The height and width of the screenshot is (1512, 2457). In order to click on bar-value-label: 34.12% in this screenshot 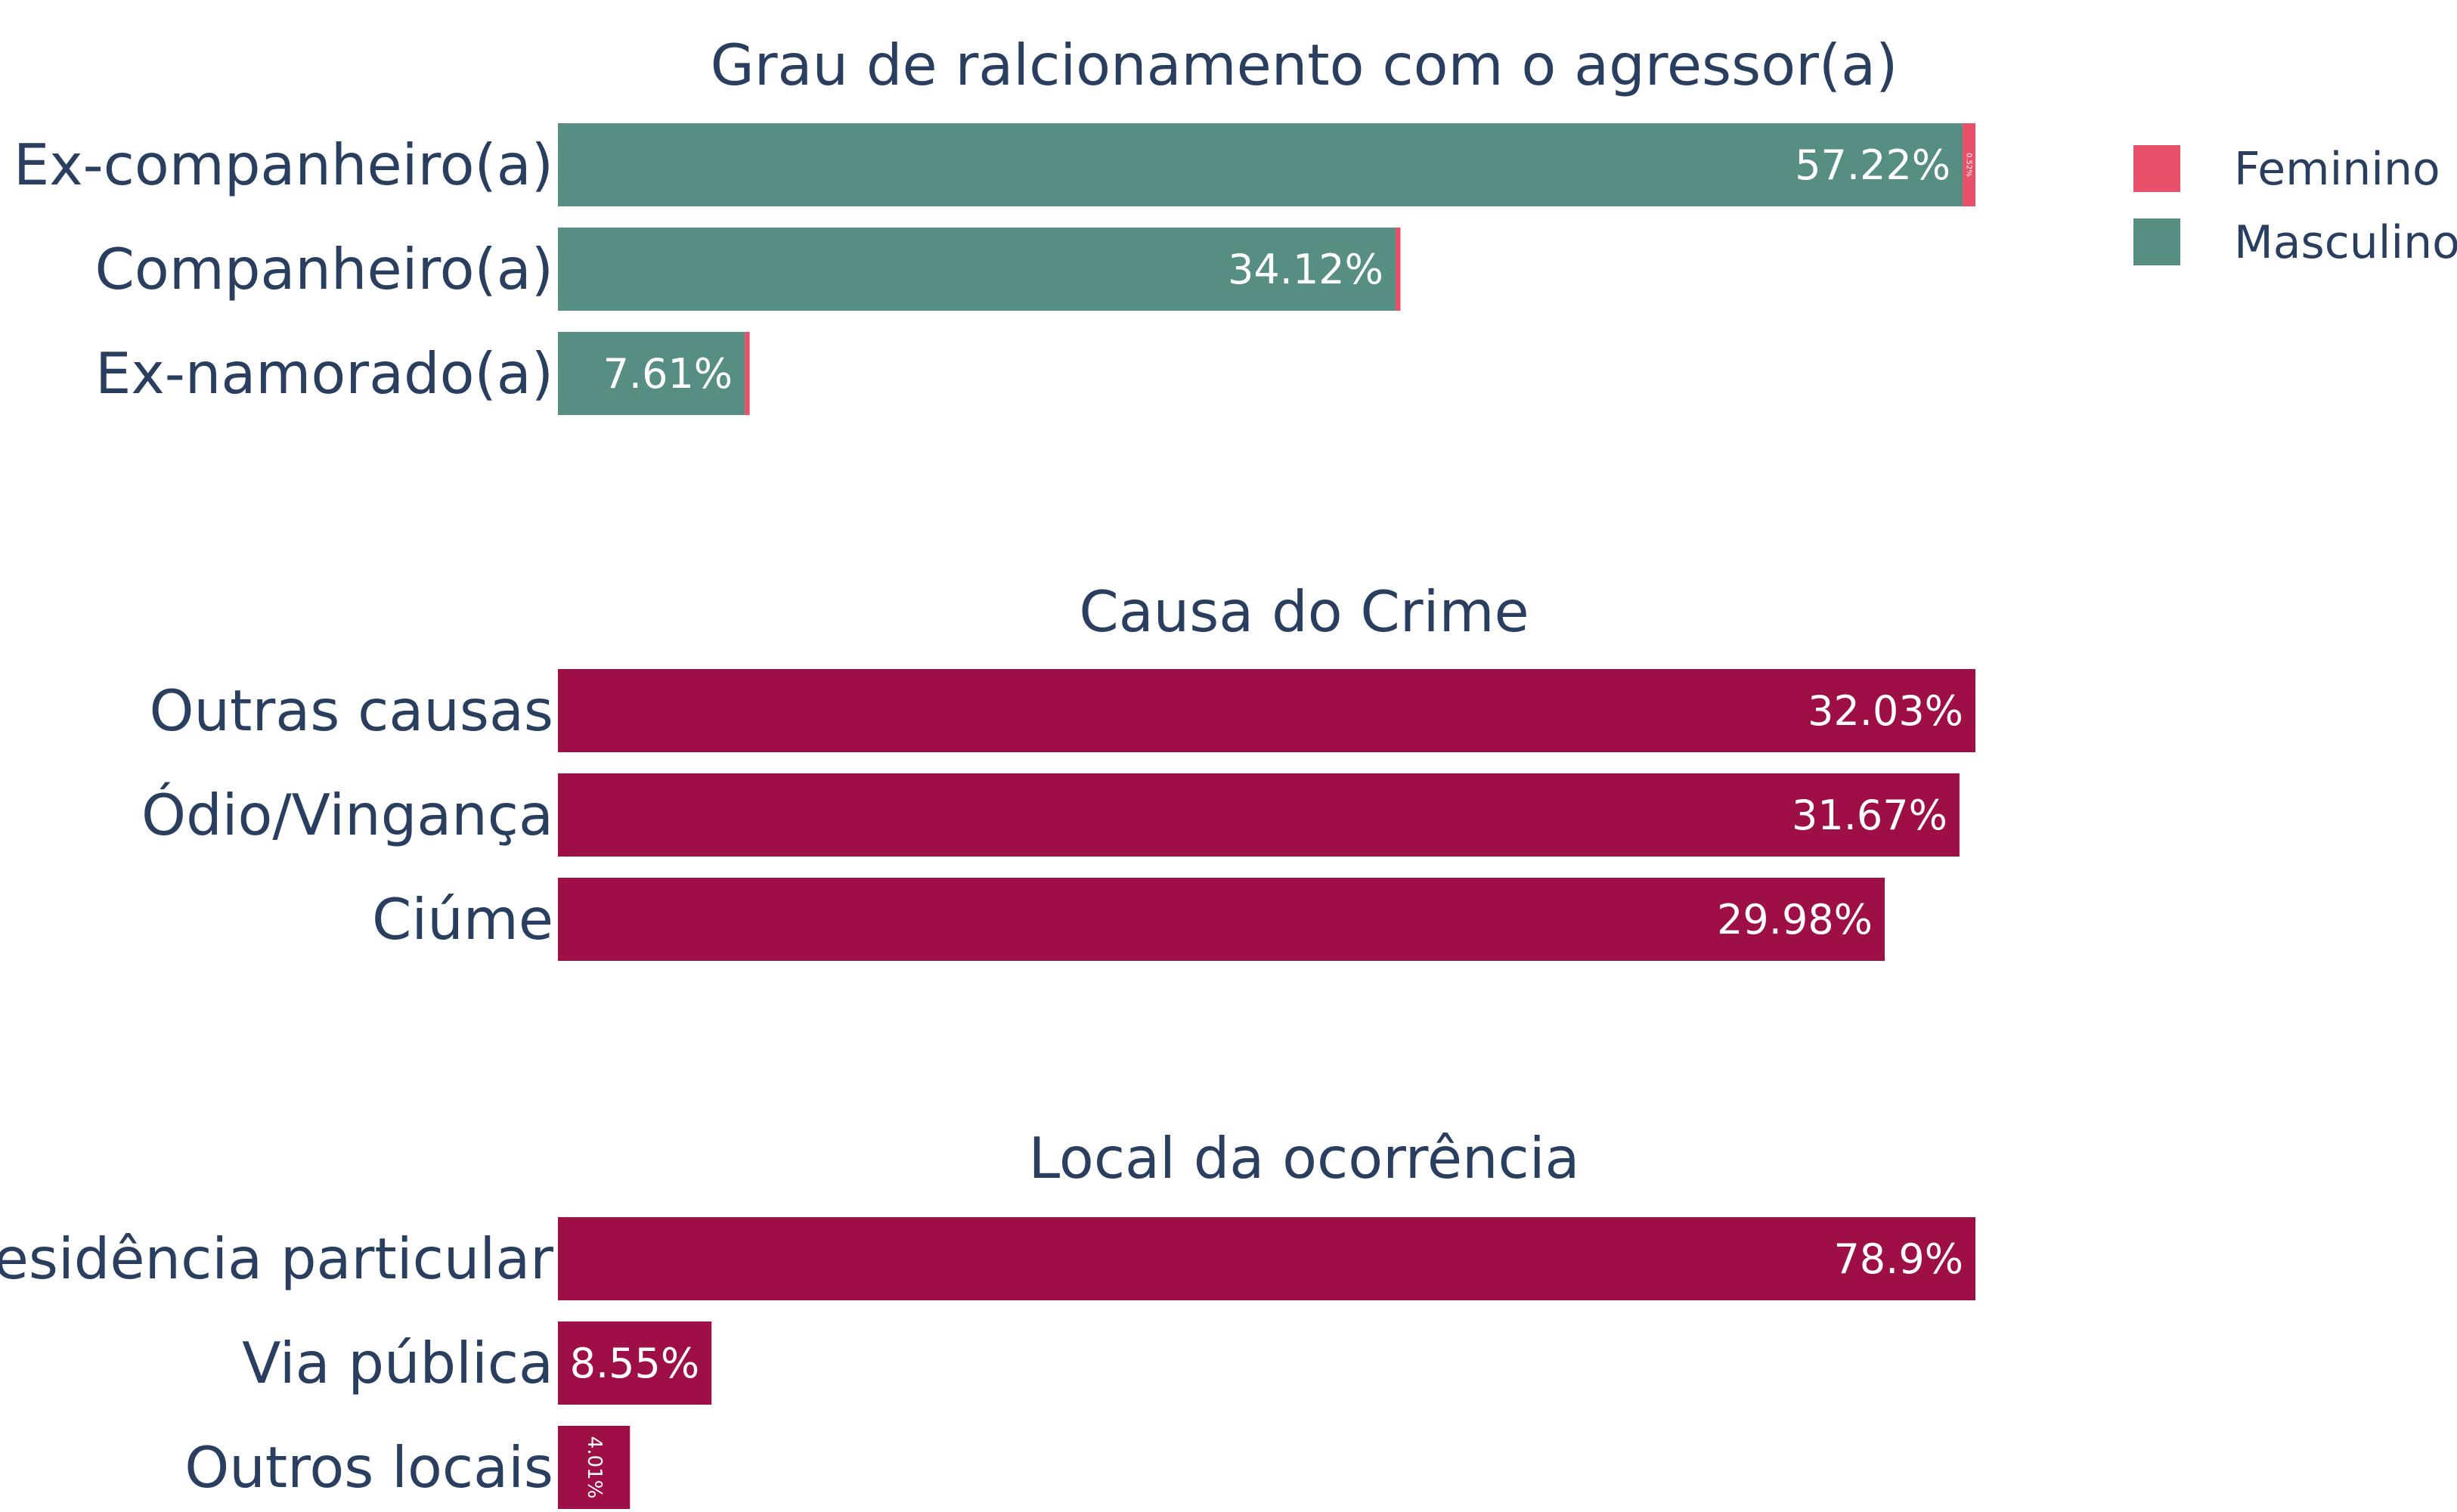, I will do `click(1305, 269)`.